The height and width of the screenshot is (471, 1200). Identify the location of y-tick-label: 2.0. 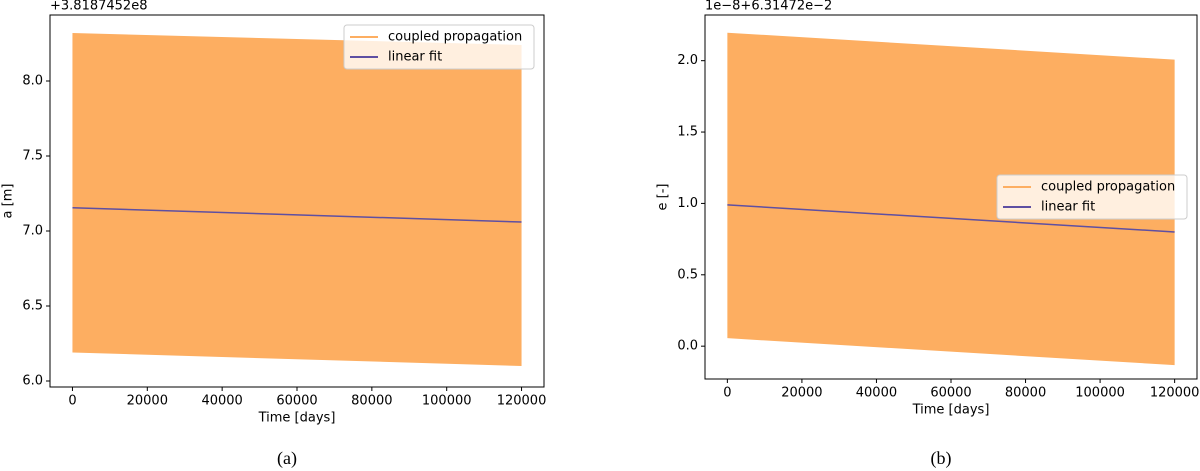
(687, 60).